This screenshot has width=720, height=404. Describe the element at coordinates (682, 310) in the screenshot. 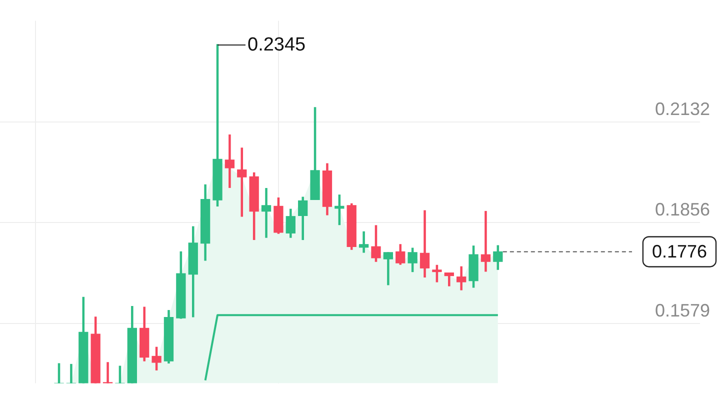

I see `y-tick-label: 0.1579` at that location.